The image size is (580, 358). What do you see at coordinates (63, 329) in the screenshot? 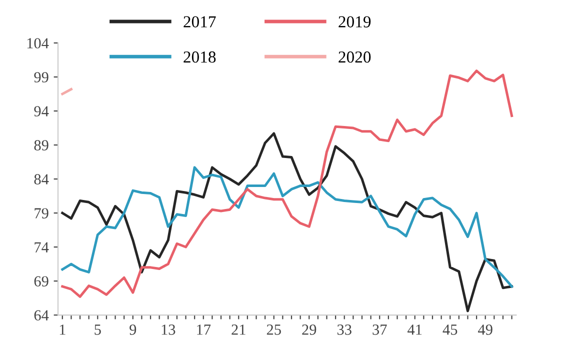
I see `x-tick-label: 1` at bounding box center [63, 329].